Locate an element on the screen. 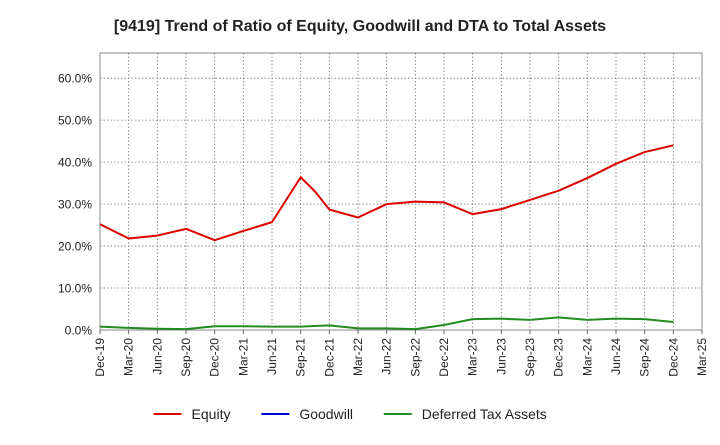 The height and width of the screenshot is (445, 720). x-tick-label: Sep-20 is located at coordinates (186, 357).